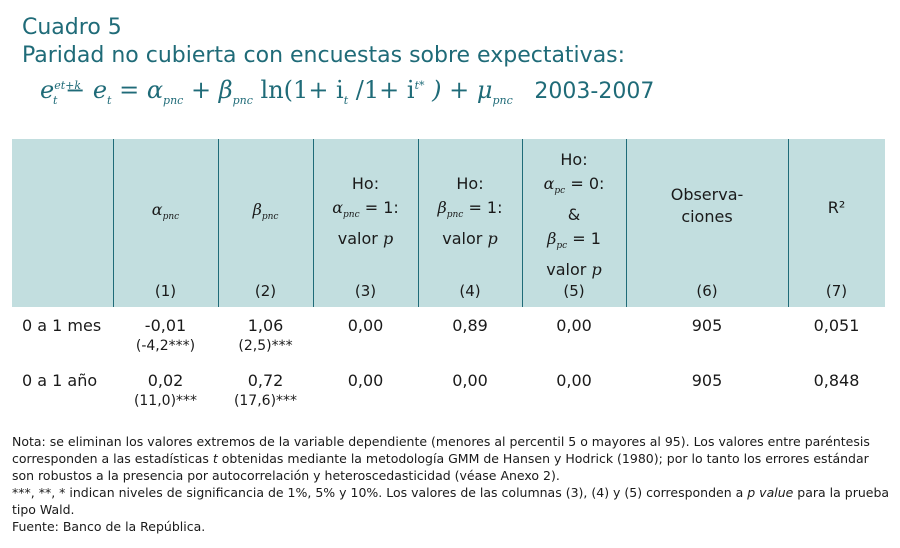  I want to click on header-r2: R², so click(836, 207).